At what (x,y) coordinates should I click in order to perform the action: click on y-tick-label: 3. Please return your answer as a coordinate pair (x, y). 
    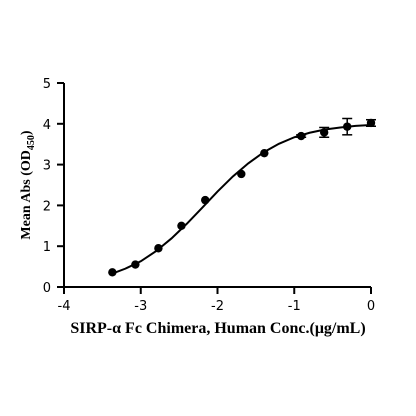
    Looking at the image, I should click on (47, 166).